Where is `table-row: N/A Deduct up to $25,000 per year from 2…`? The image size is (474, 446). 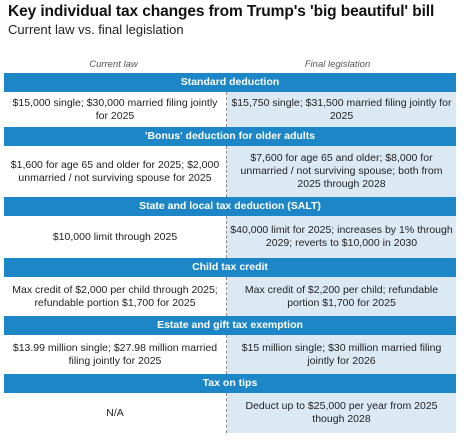
table-row: N/A Deduct up to $25,000 per year from 2… is located at coordinates (230, 413).